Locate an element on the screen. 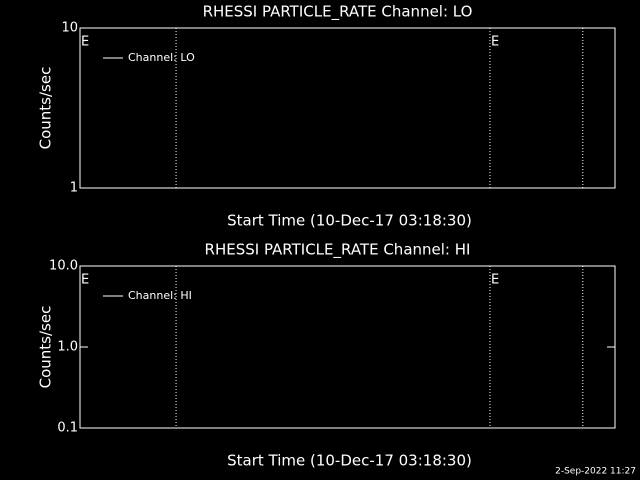  y-tick-label: 10.0 is located at coordinates (63, 266).